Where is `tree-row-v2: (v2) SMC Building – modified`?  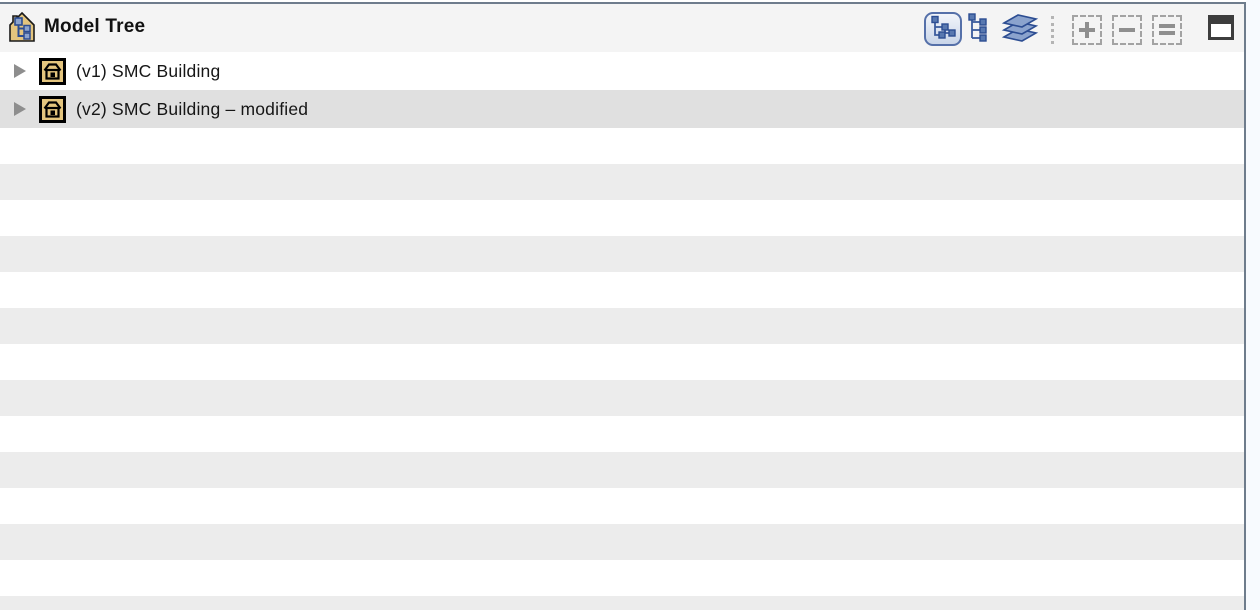
tree-row-v2: (v2) SMC Building – modified is located at coordinates (622, 109).